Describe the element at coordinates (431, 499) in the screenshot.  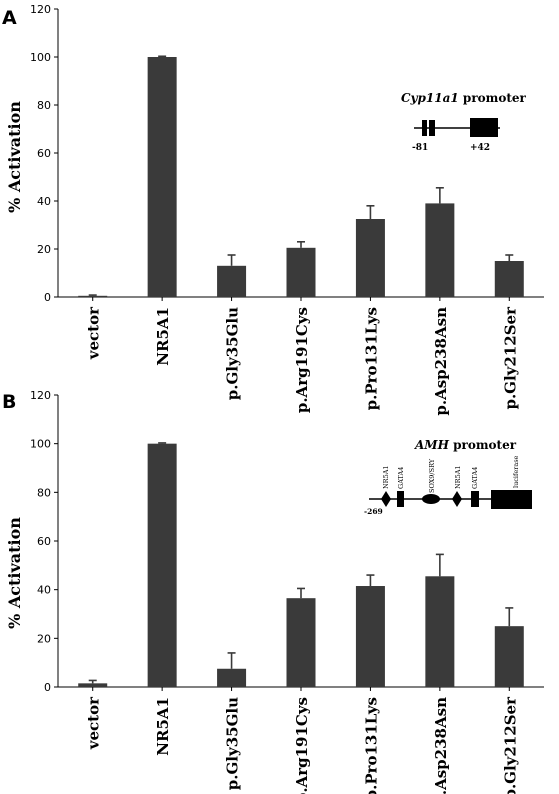
I see `panel-b-inset-sox9-sry-site` at that location.